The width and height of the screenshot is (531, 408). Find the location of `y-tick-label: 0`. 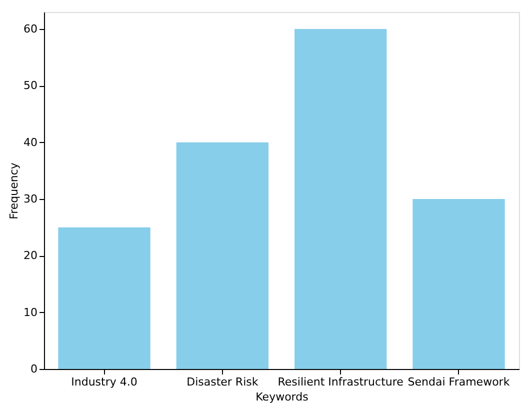

y-tick-label: 0 is located at coordinates (34, 369).